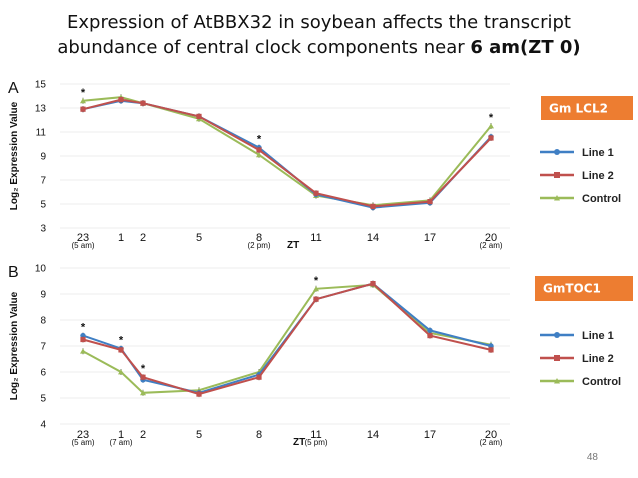  What do you see at coordinates (43, 321) in the screenshot?
I see `y-tick-label: 8` at bounding box center [43, 321].